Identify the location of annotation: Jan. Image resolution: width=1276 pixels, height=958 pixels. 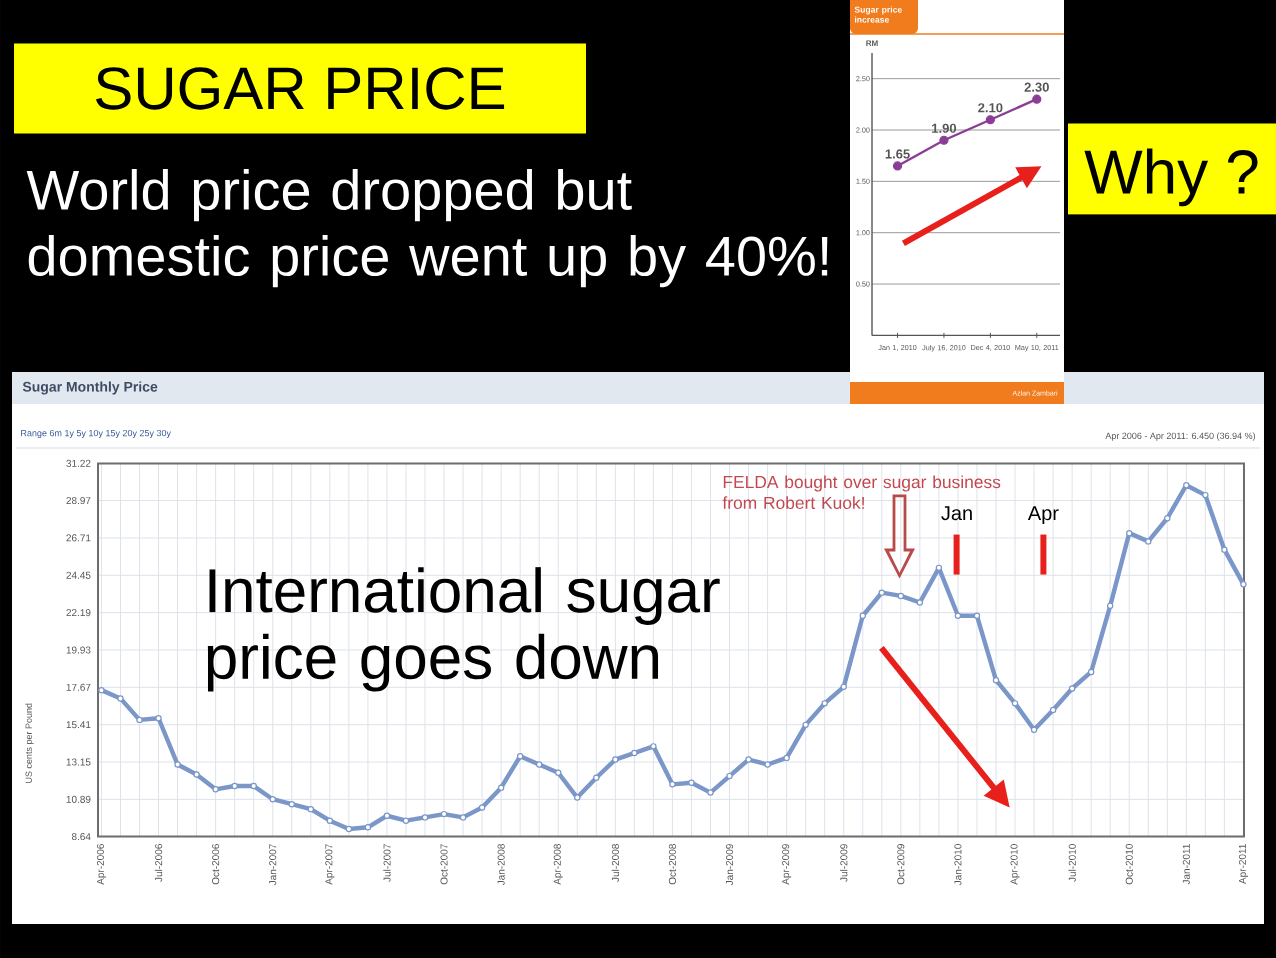
(956, 513).